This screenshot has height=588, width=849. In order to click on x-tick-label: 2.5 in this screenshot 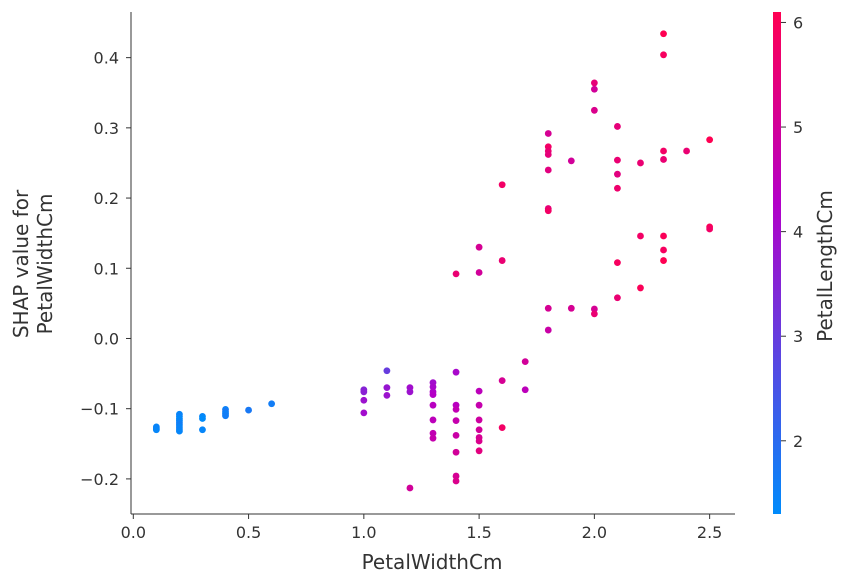, I will do `click(709, 532)`.